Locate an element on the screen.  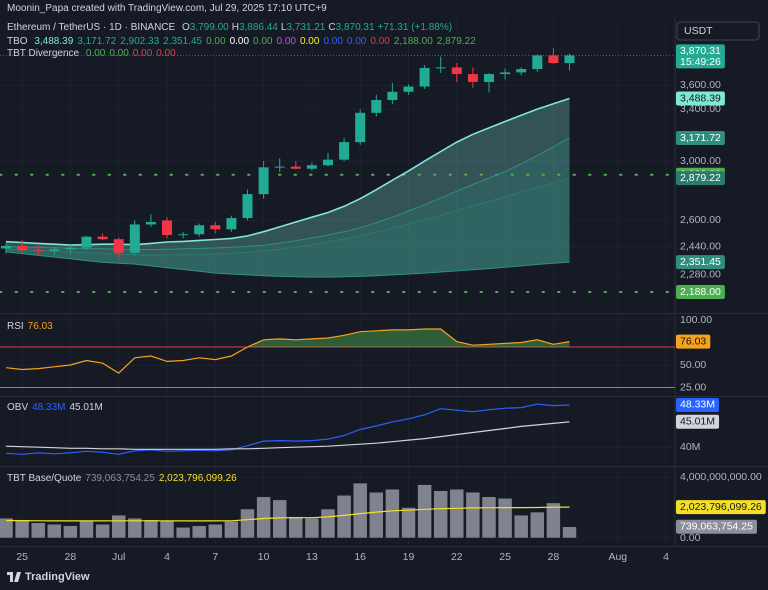
x-tick-label: Jul is located at coordinates (118, 557).